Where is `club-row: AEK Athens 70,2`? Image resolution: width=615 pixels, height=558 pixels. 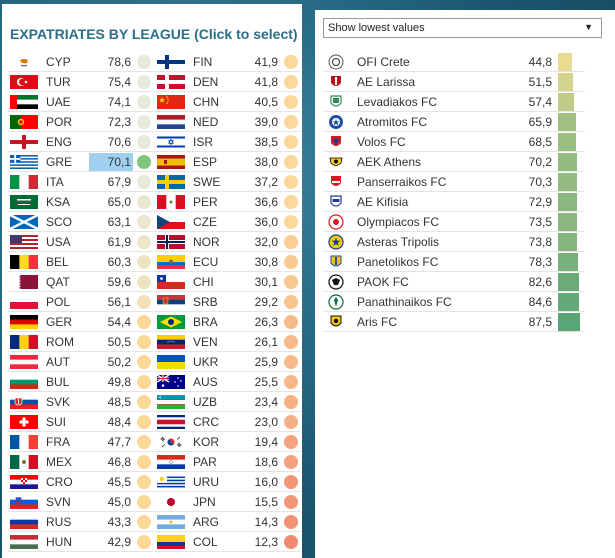
club-row: AEK Athens 70,2 is located at coordinates (454, 162).